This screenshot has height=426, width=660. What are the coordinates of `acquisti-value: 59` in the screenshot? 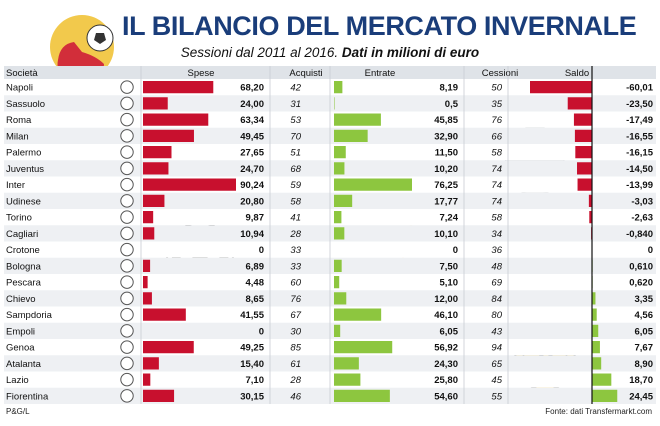 It's located at (295, 185).